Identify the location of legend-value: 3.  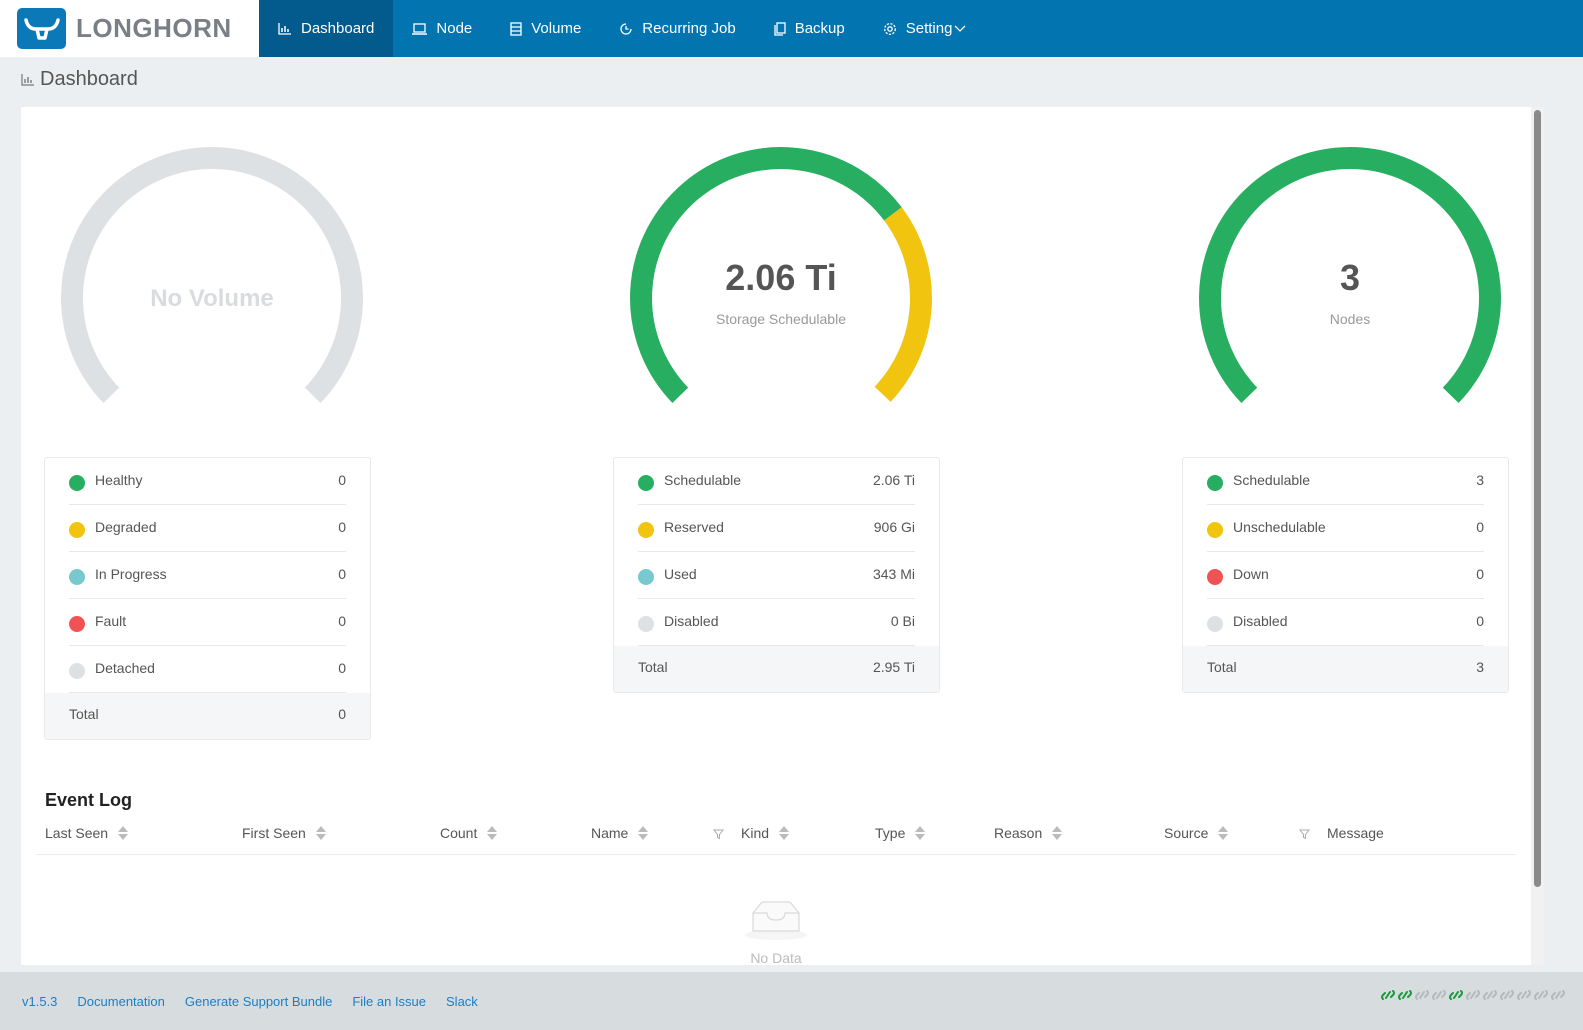
(1480, 480).